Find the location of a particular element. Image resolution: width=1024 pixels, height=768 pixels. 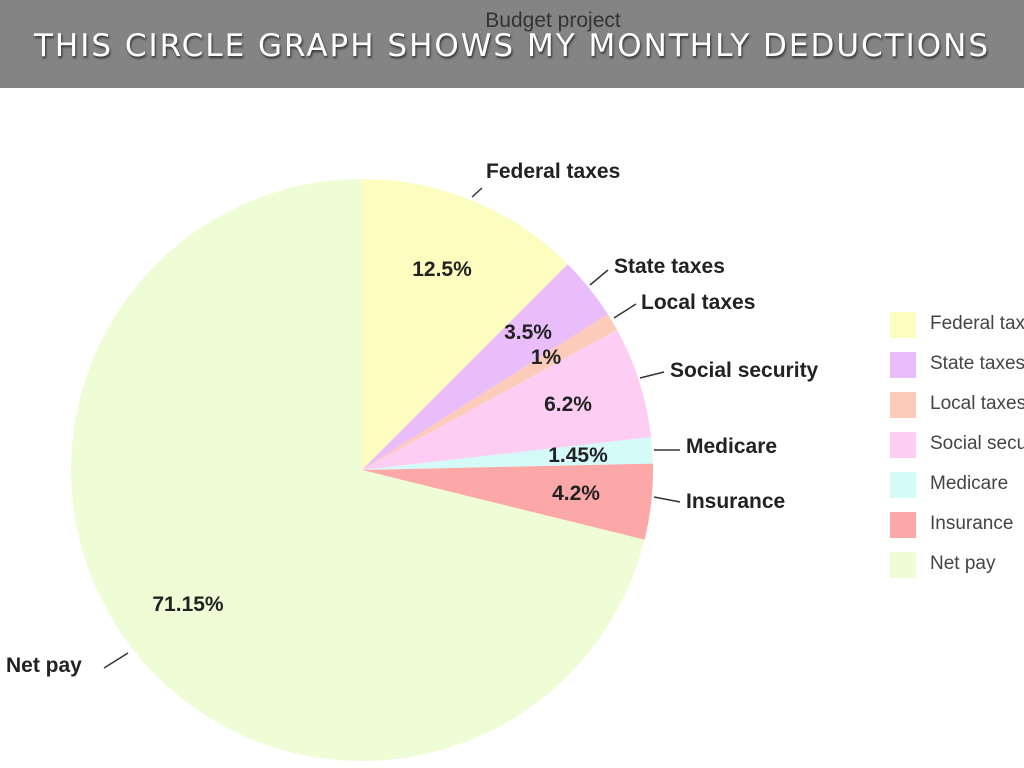

legend-label: Net pay is located at coordinates (963, 563).